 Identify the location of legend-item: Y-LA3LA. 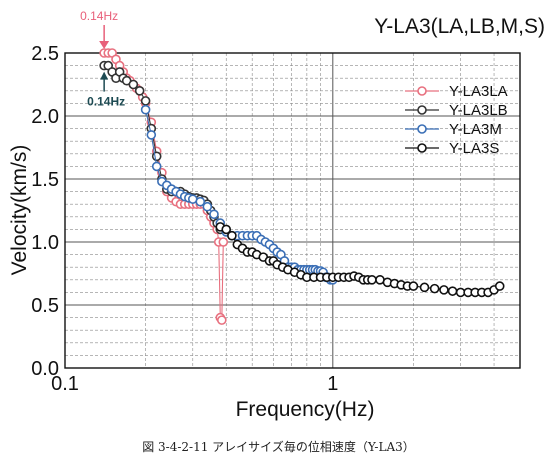
(456, 91).